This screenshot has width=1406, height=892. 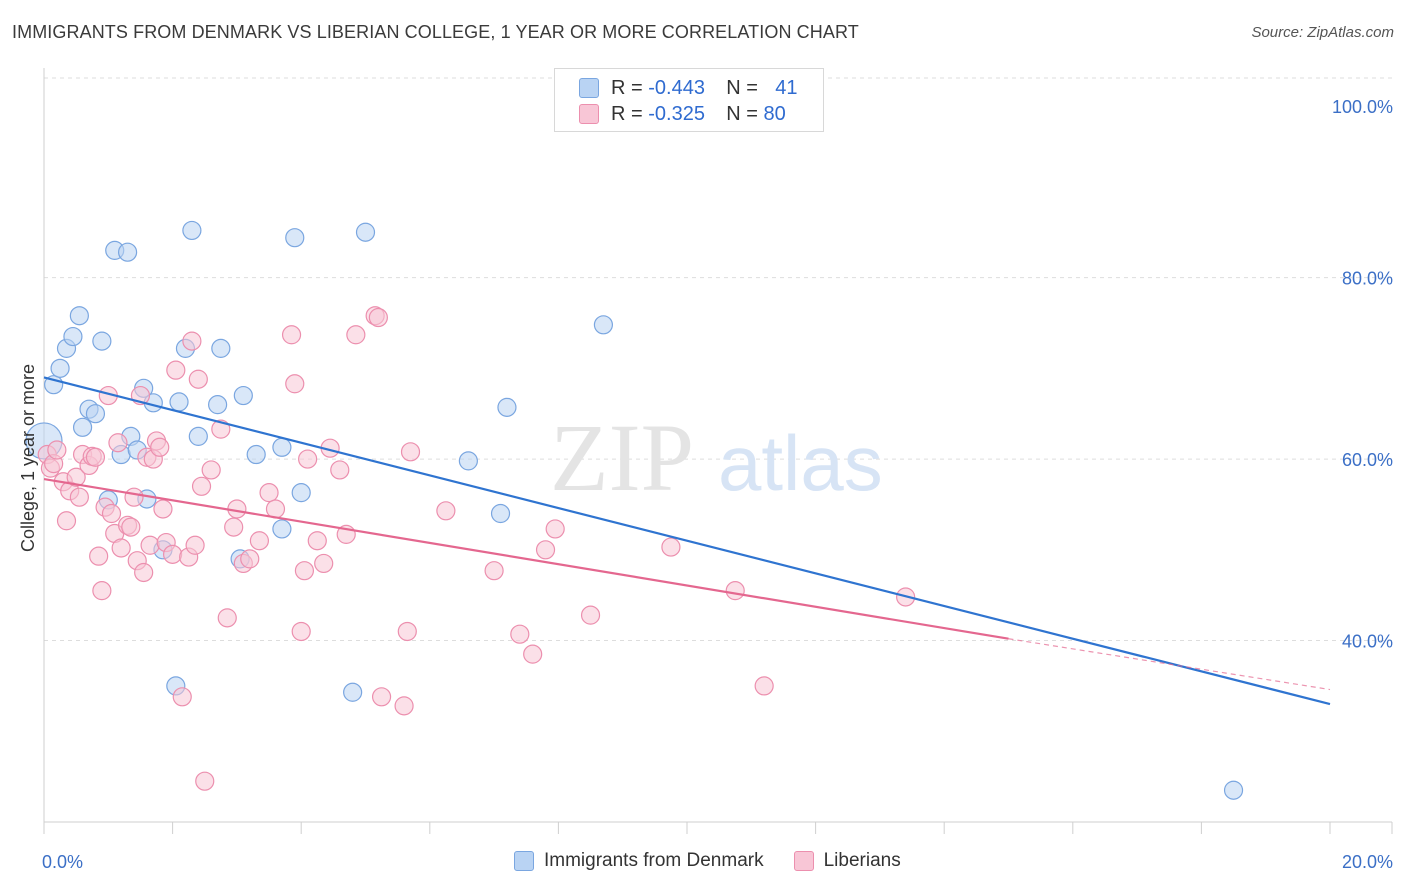 I want to click on legend-n-value-pink: 80, so click(x=774, y=113).